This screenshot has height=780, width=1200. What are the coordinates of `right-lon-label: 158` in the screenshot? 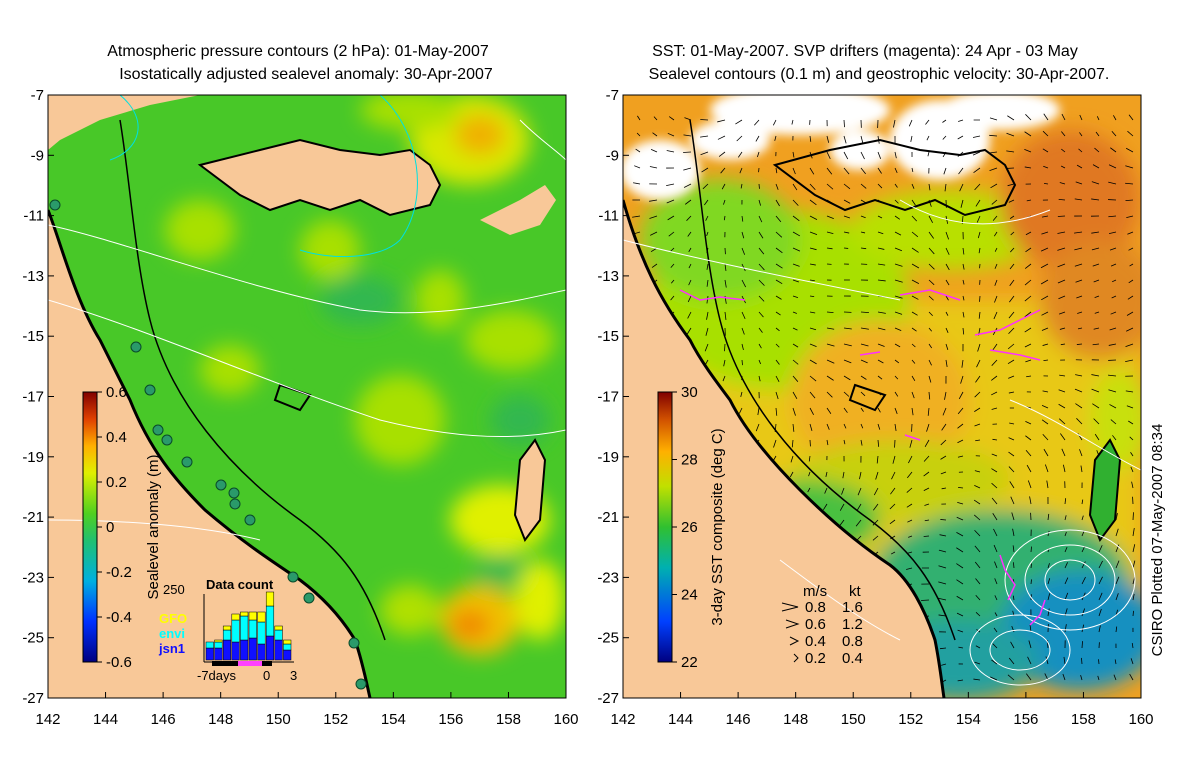 It's located at (1083, 719).